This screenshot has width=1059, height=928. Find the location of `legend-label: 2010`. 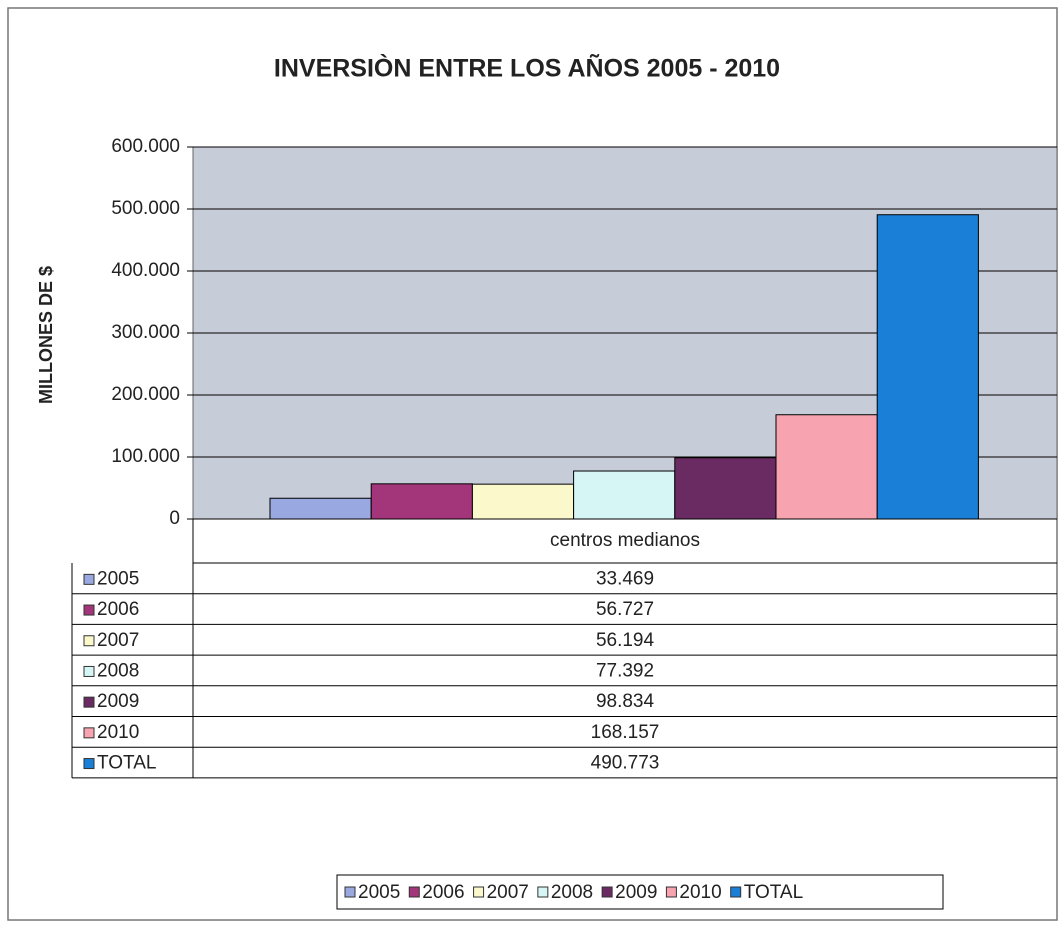

legend-label: 2010 is located at coordinates (700, 892).